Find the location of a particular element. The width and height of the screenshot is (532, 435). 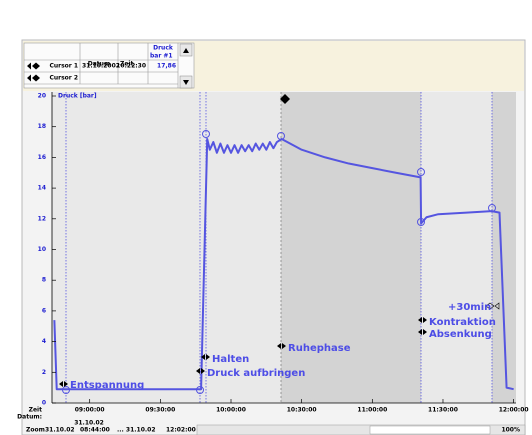

y-tick-label: 6 is located at coordinates (44, 310).